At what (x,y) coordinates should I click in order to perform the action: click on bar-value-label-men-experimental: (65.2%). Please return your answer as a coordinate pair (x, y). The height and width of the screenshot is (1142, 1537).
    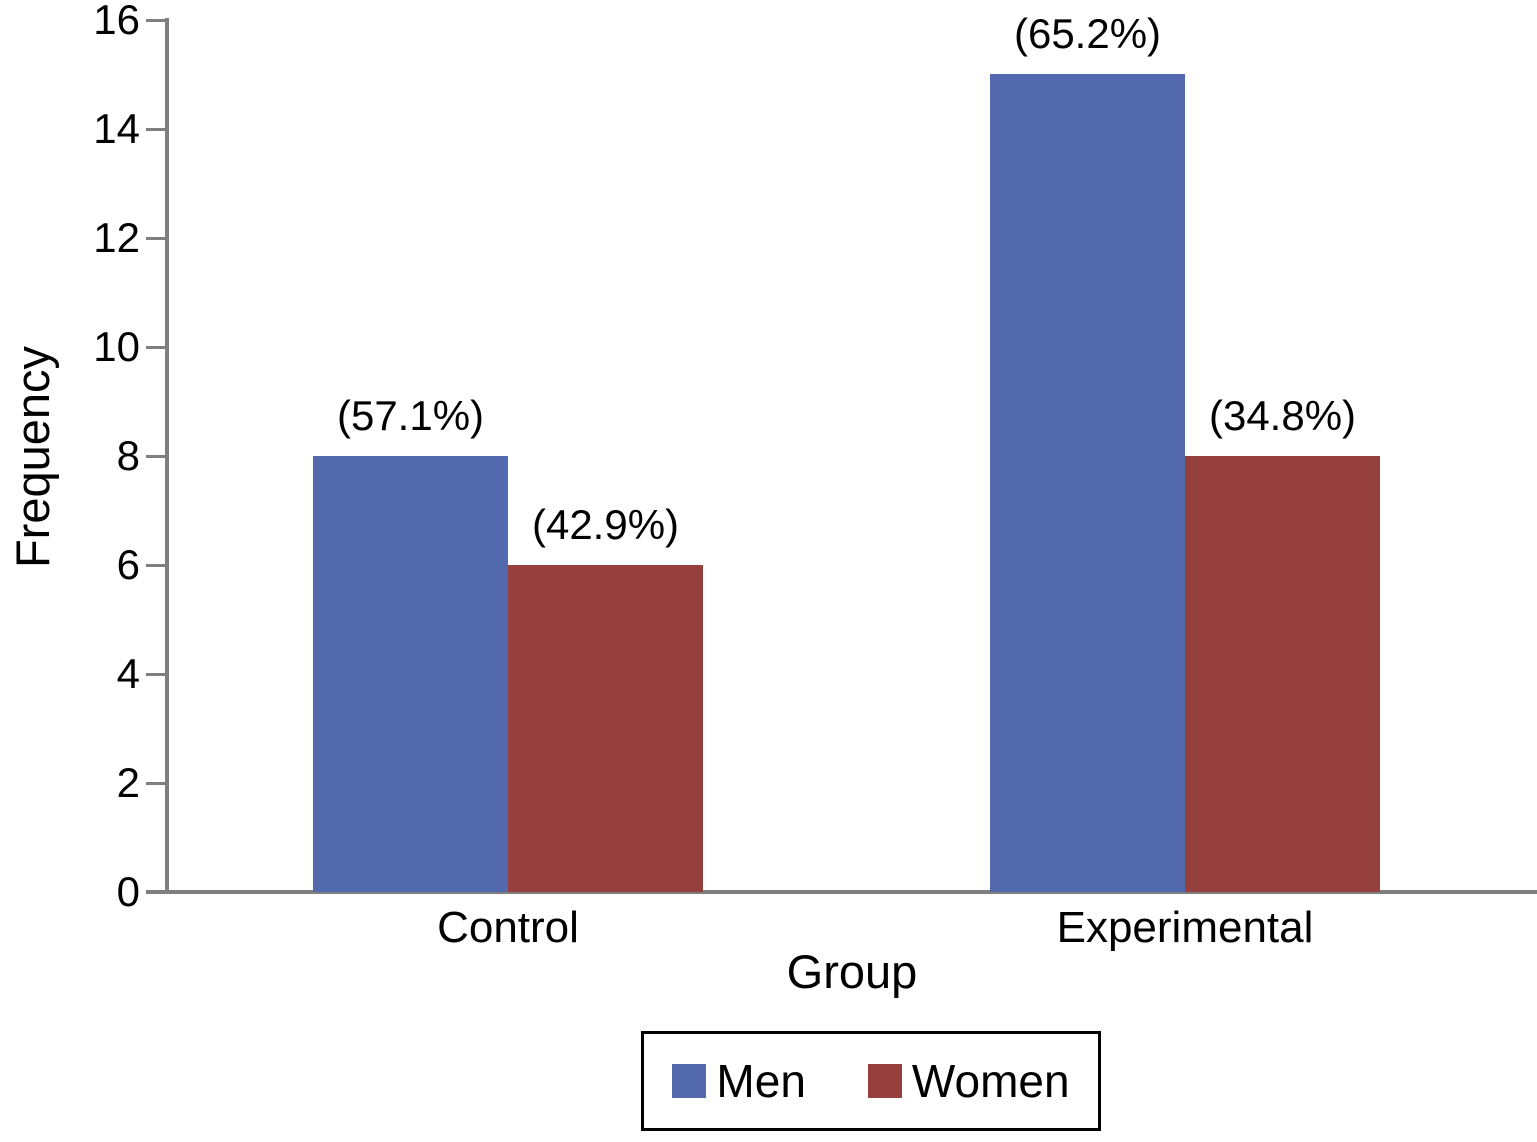
    Looking at the image, I should click on (1087, 33).